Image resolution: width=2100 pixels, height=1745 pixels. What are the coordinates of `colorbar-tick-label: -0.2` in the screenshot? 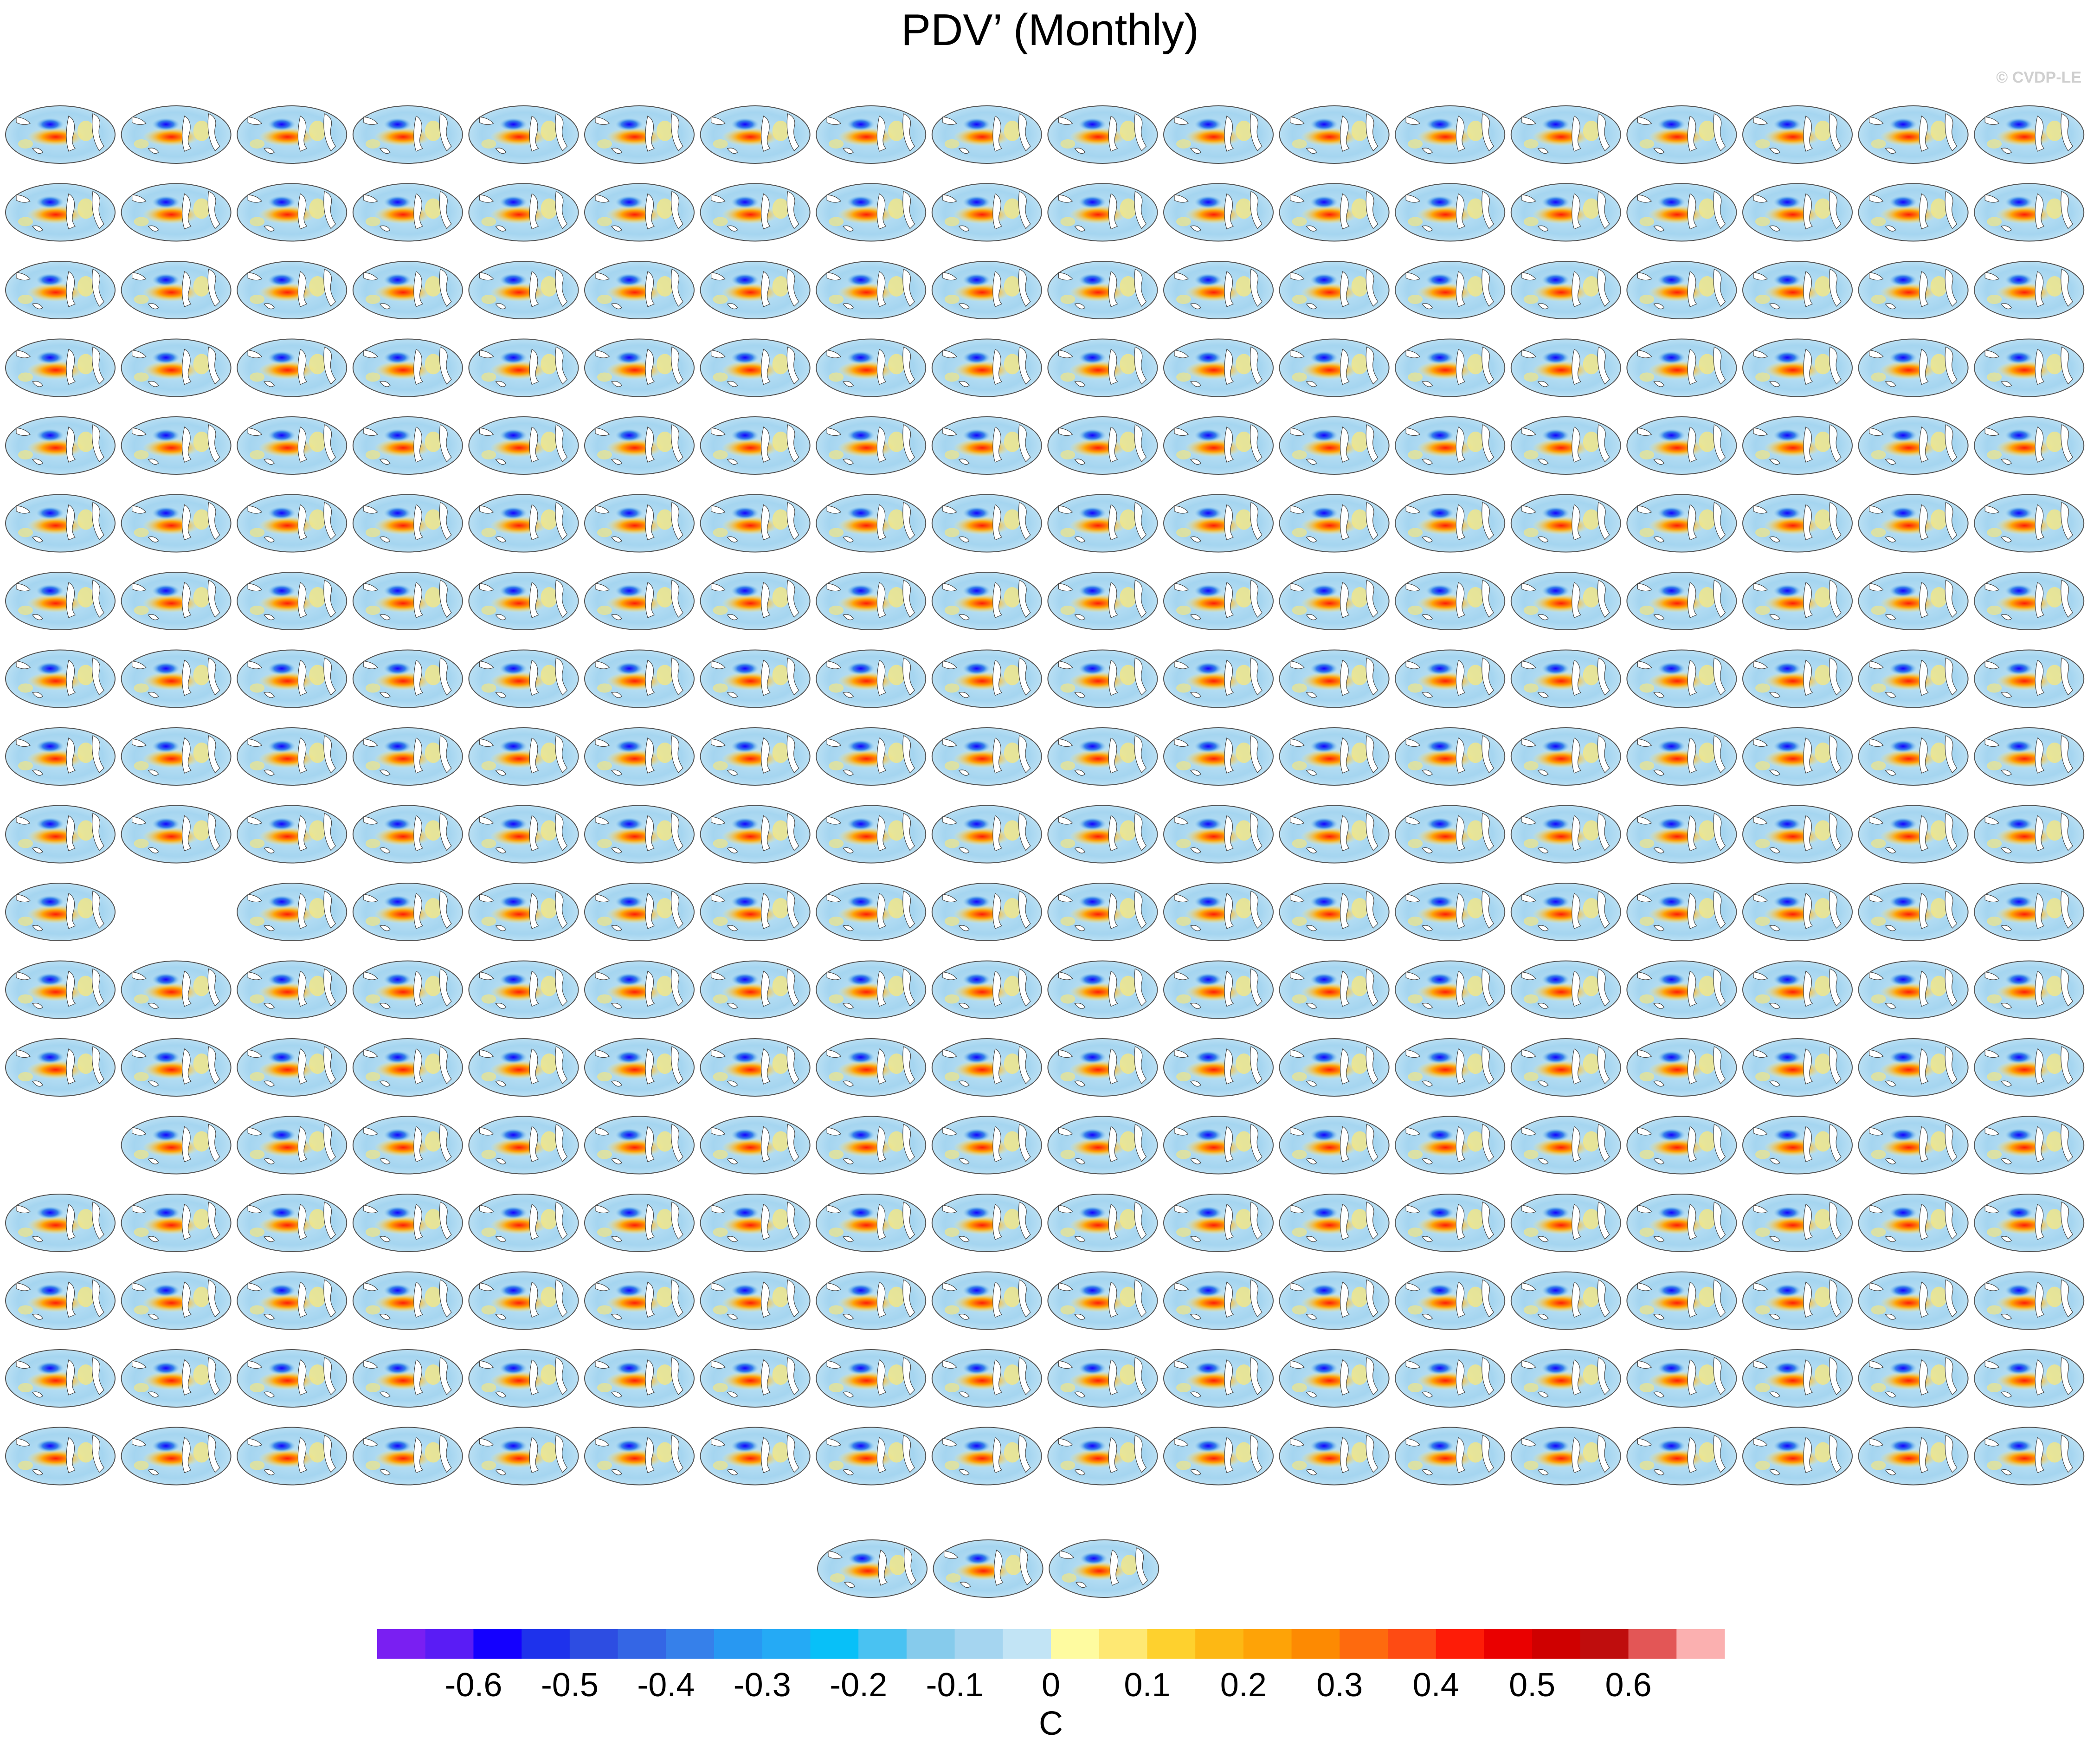 It's located at (859, 1686).